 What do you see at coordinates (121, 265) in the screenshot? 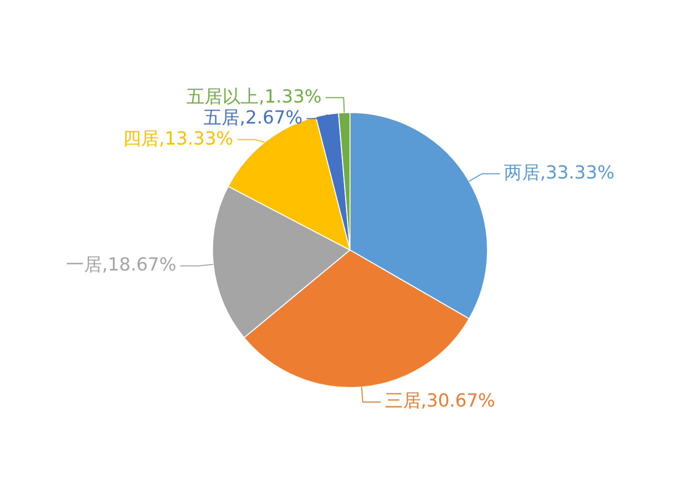
I see `slice-label: 一居,18.67%` at bounding box center [121, 265].